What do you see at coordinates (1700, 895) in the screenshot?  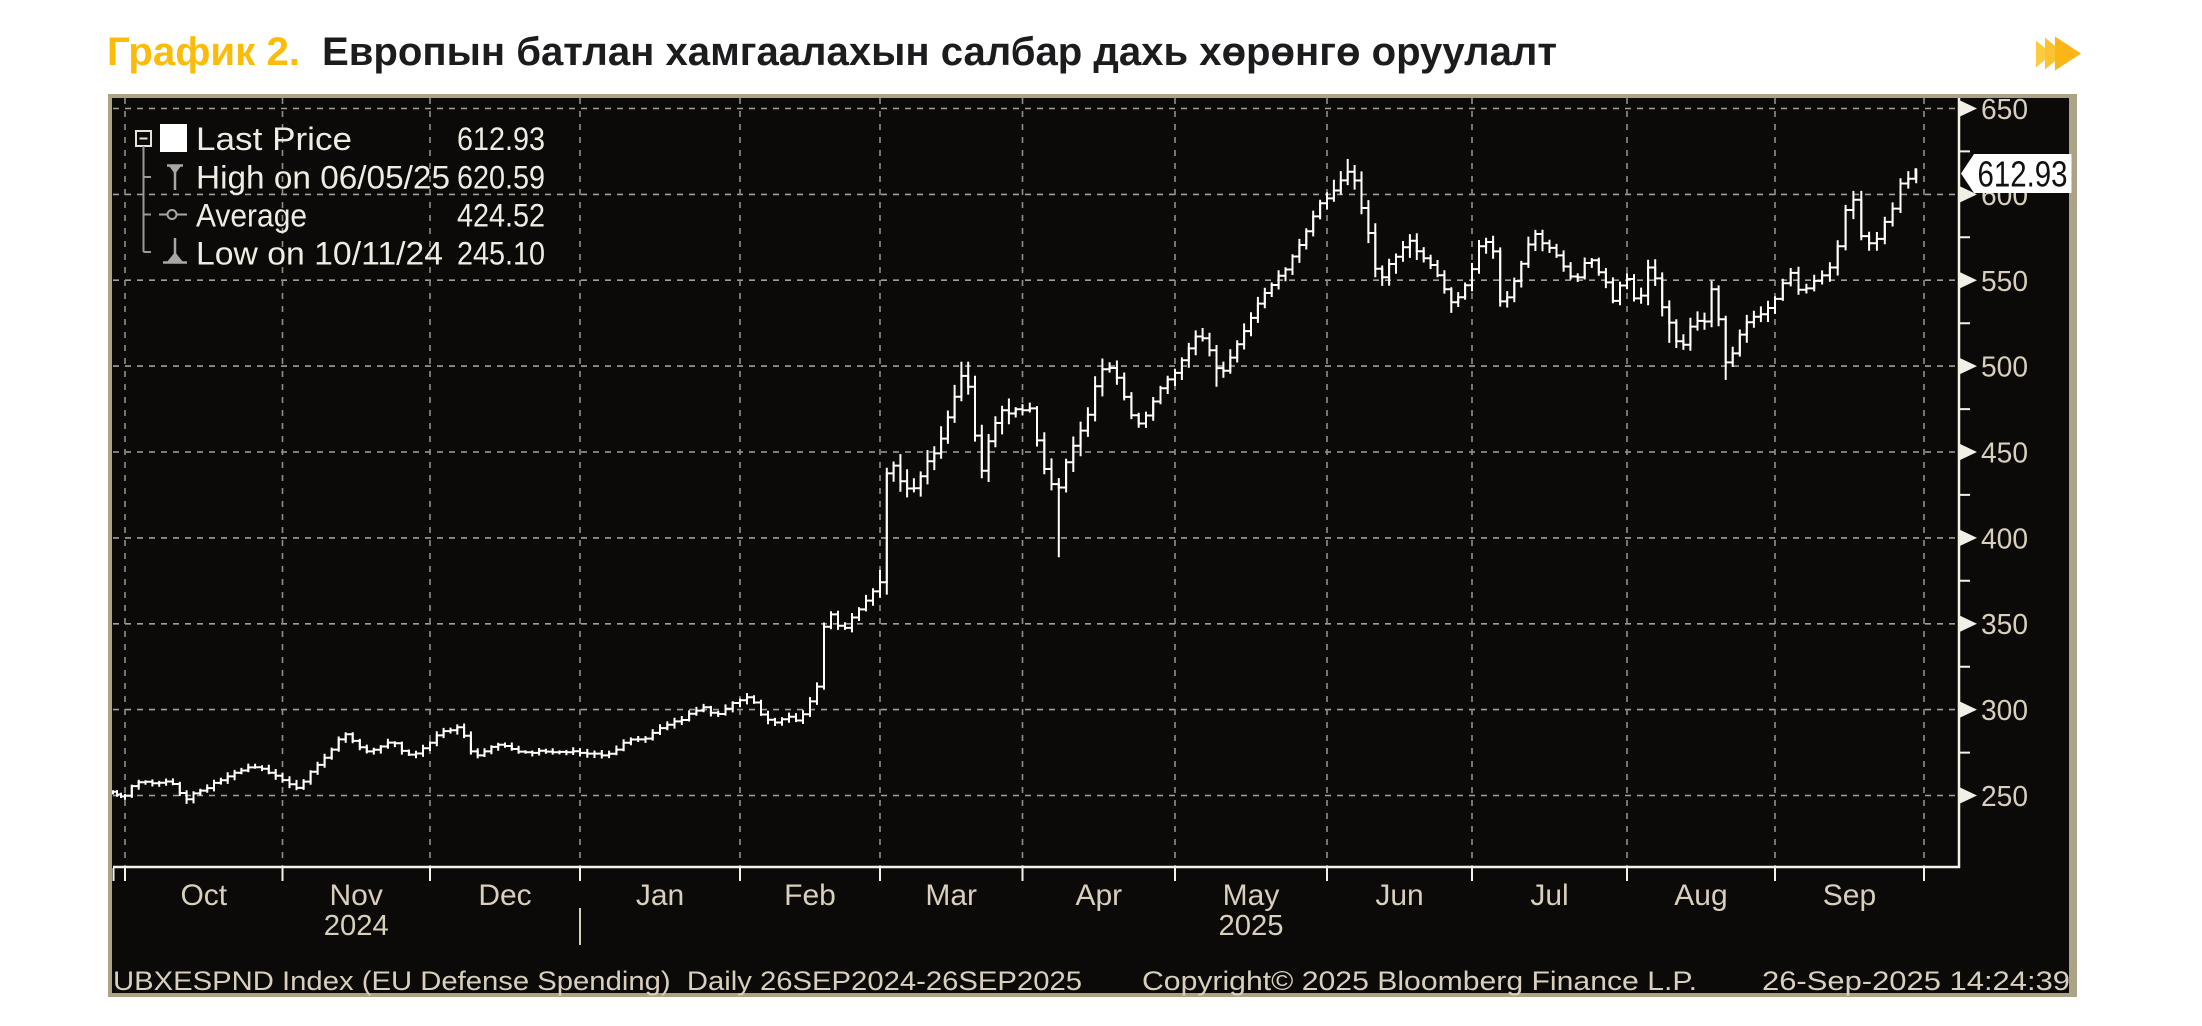 I see `svg-text: Aug` at bounding box center [1700, 895].